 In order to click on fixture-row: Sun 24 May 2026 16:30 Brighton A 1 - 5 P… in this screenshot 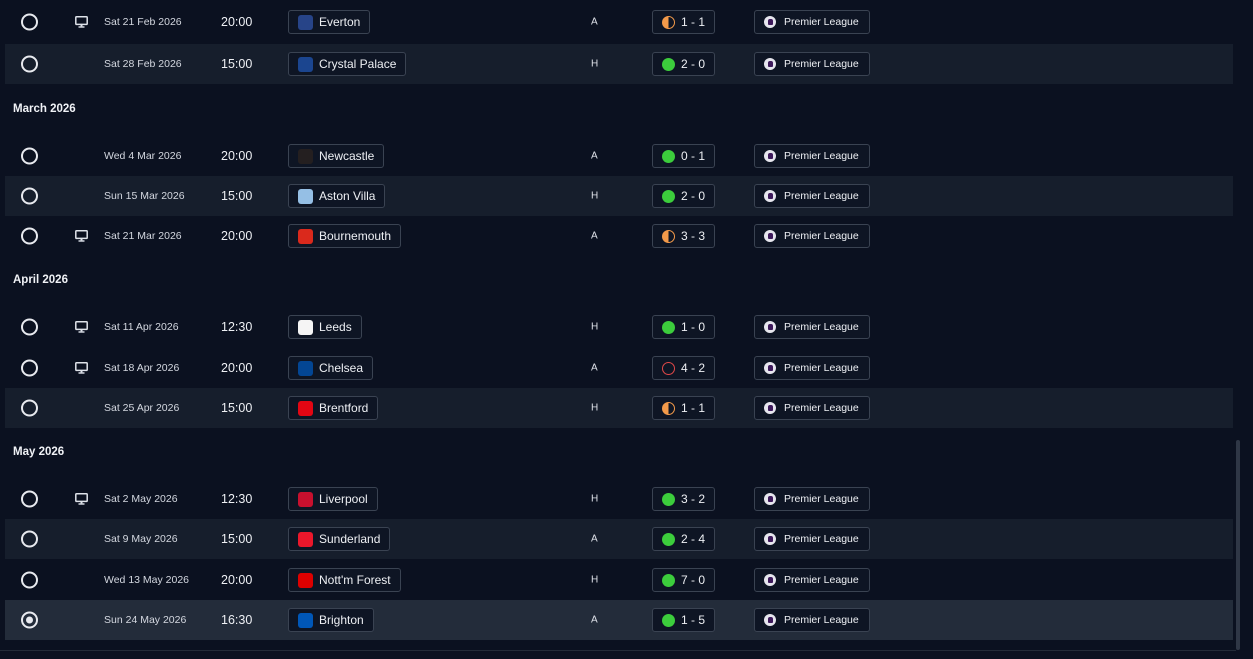, I will do `click(619, 620)`.